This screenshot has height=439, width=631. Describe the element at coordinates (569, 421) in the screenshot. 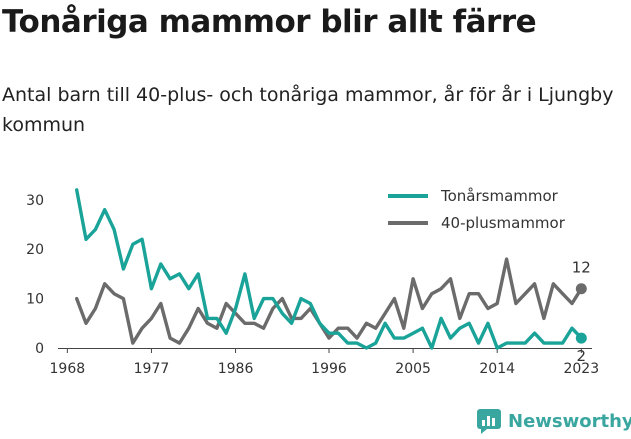

I see `brand-name: Newsworthy` at that location.